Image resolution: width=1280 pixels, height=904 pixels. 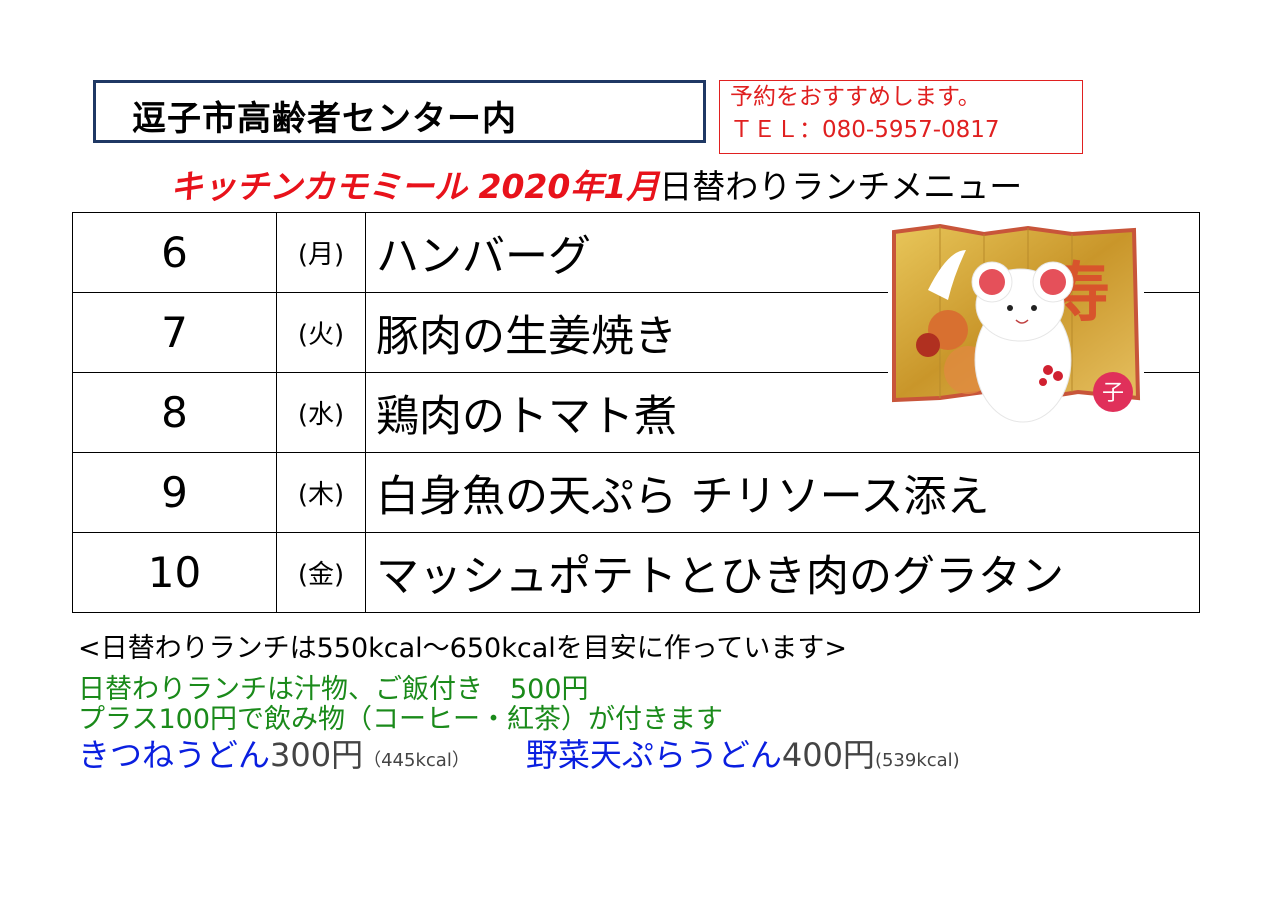 What do you see at coordinates (321, 572) in the screenshot?
I see `weekday-cell: (金)` at bounding box center [321, 572].